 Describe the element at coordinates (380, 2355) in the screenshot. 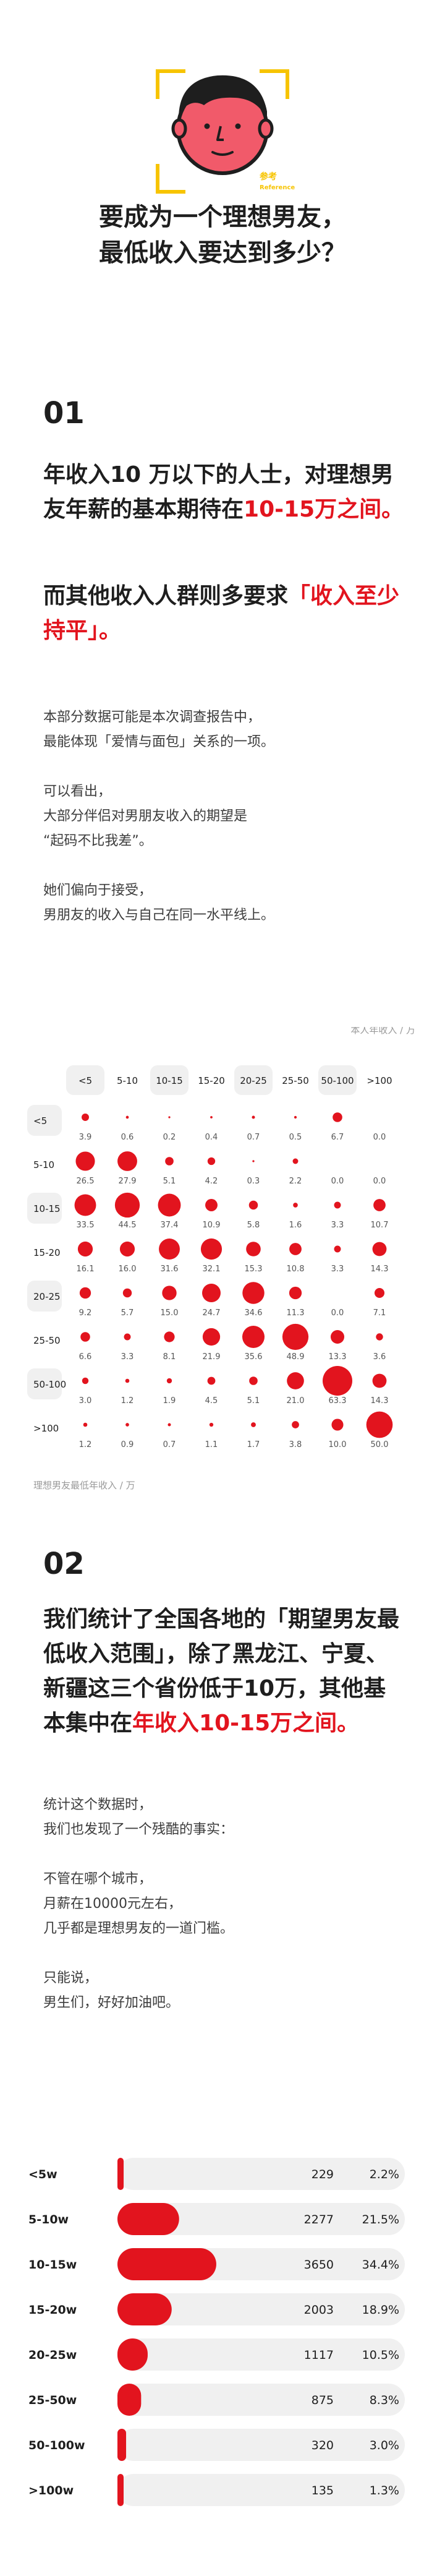

I see `bar-percent-label: 10.5%` at that location.